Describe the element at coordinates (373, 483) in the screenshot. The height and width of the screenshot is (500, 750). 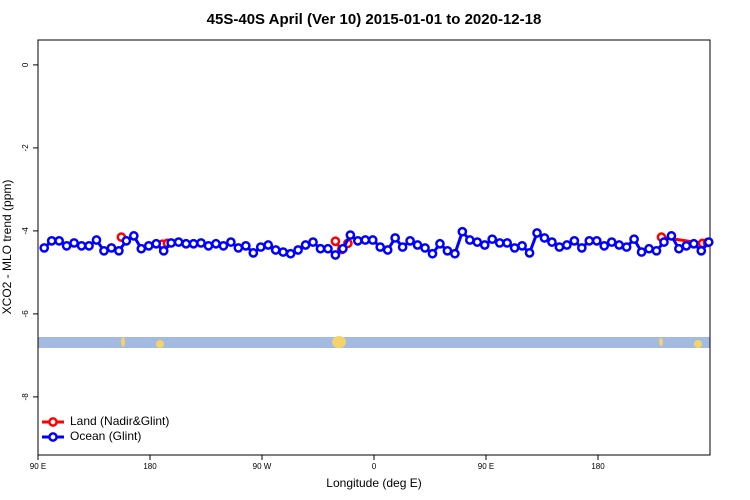
I see `x-axis-label: Longitude (deg E)` at that location.